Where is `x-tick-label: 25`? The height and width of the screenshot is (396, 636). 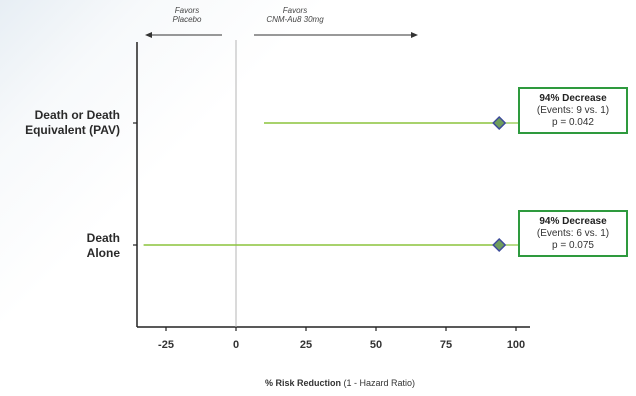 x-tick-label: 25 is located at coordinates (306, 345).